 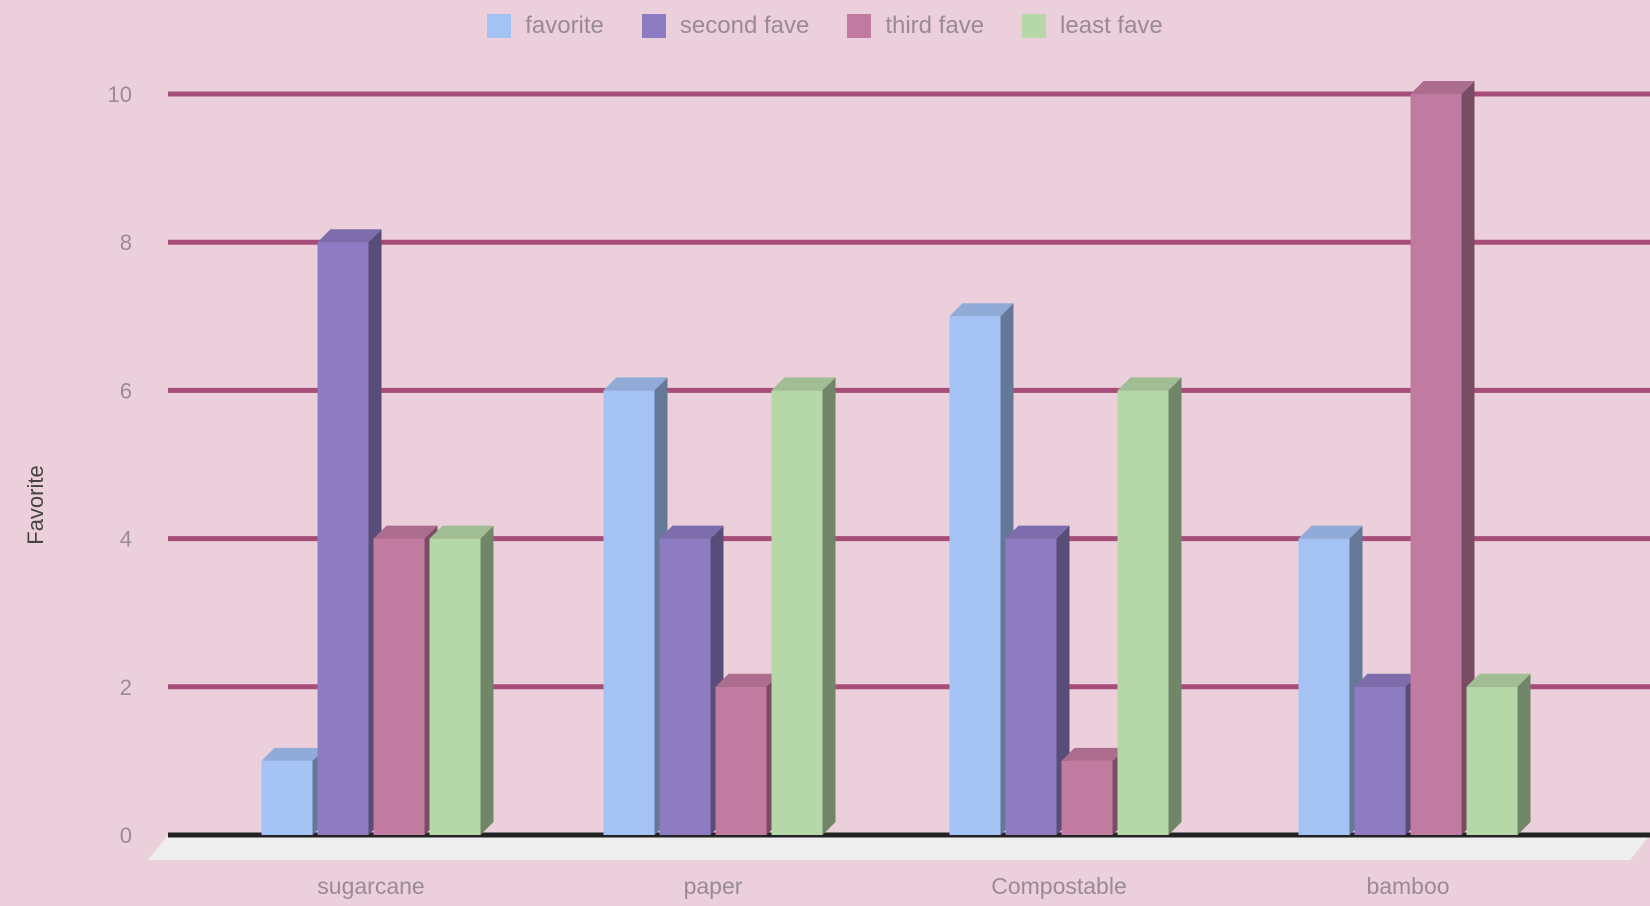 I want to click on bar-bamboo-least-fave, so click(x=1498, y=754).